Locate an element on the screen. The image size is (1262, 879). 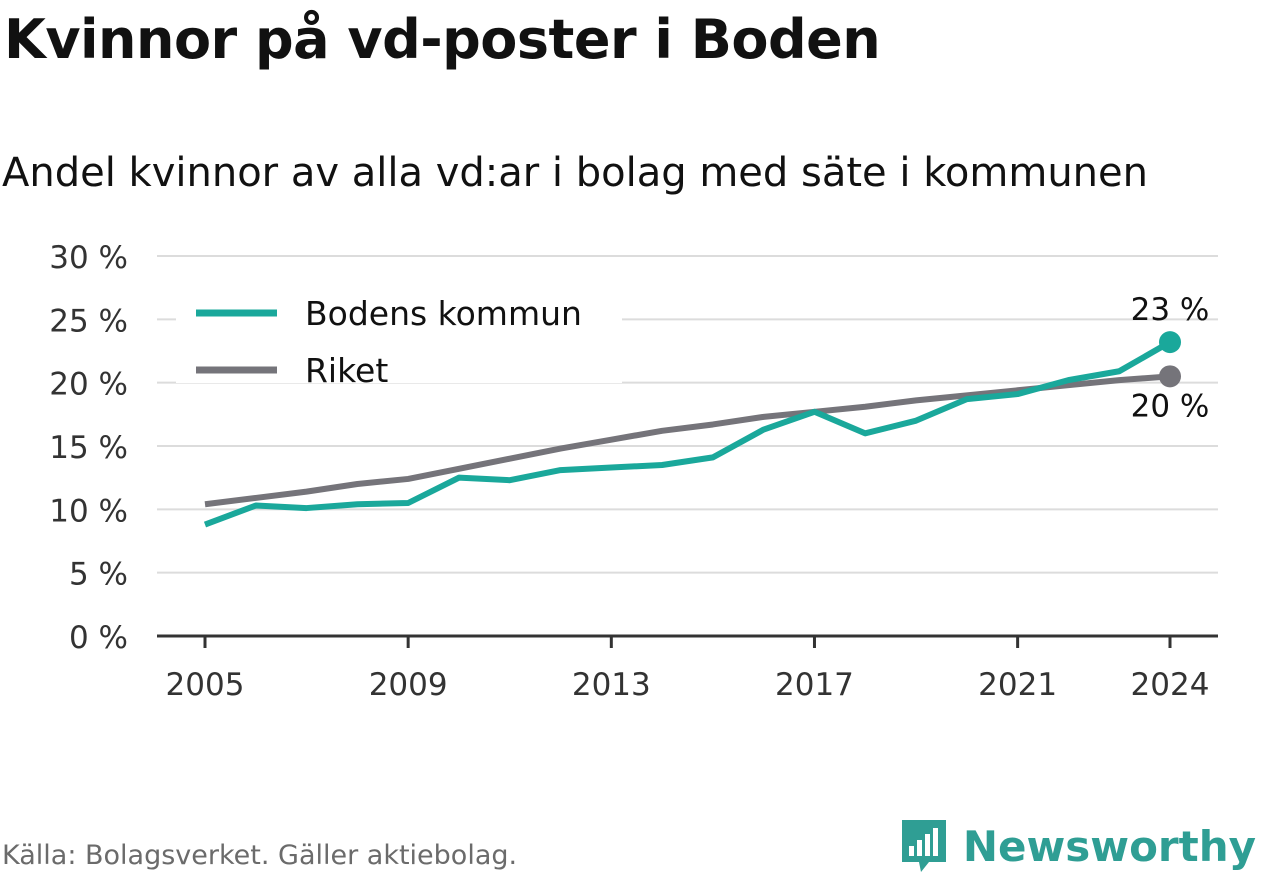
x-tick-label: 2021 is located at coordinates (1017, 685).